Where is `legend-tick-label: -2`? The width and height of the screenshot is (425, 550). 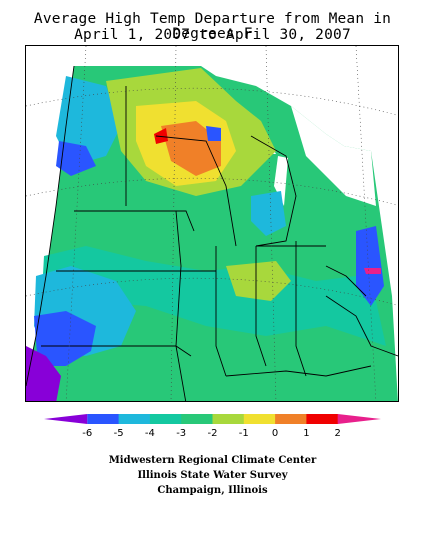
legend-tick-label: -2 is located at coordinates (213, 433).